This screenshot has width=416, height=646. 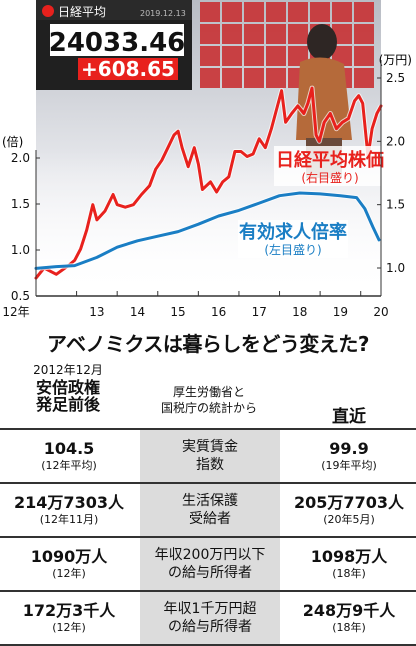 What do you see at coordinates (128, 69) in the screenshot?
I see `board-change: +608.65` at bounding box center [128, 69].